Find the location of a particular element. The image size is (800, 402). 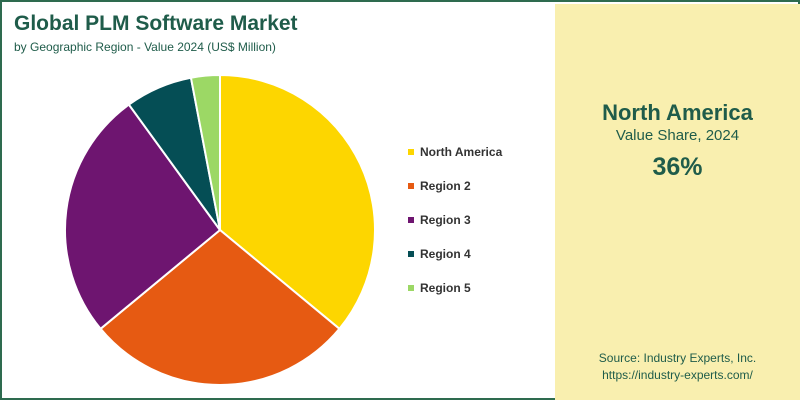

highlight-label: Value Share, 2024 is located at coordinates (677, 135).